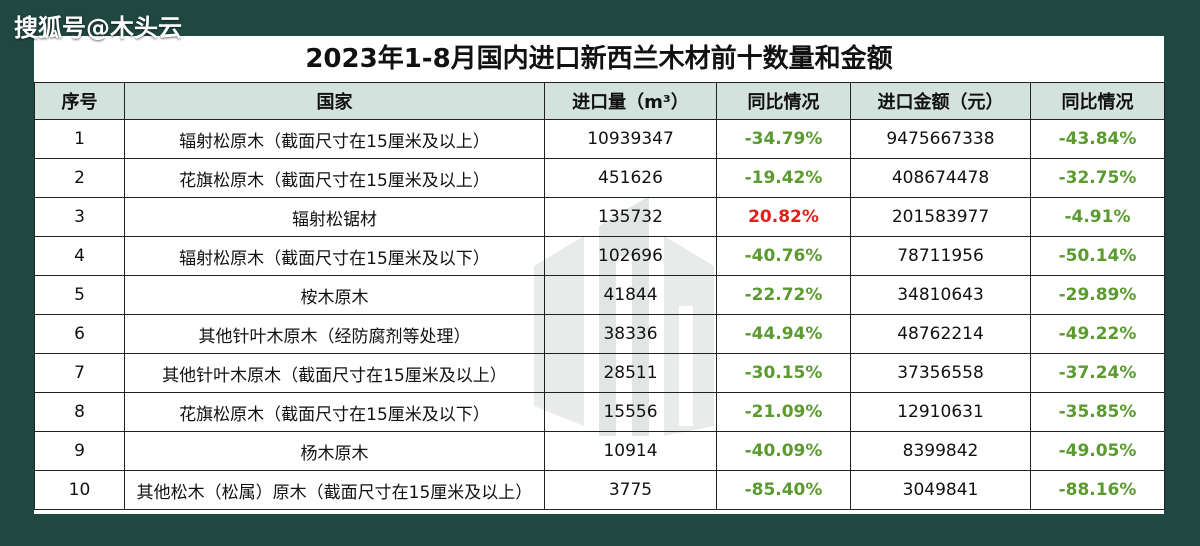 The height and width of the screenshot is (546, 1200). Describe the element at coordinates (1097, 334) in the screenshot. I see `cell-amount-yoy: -49.22%` at that location.